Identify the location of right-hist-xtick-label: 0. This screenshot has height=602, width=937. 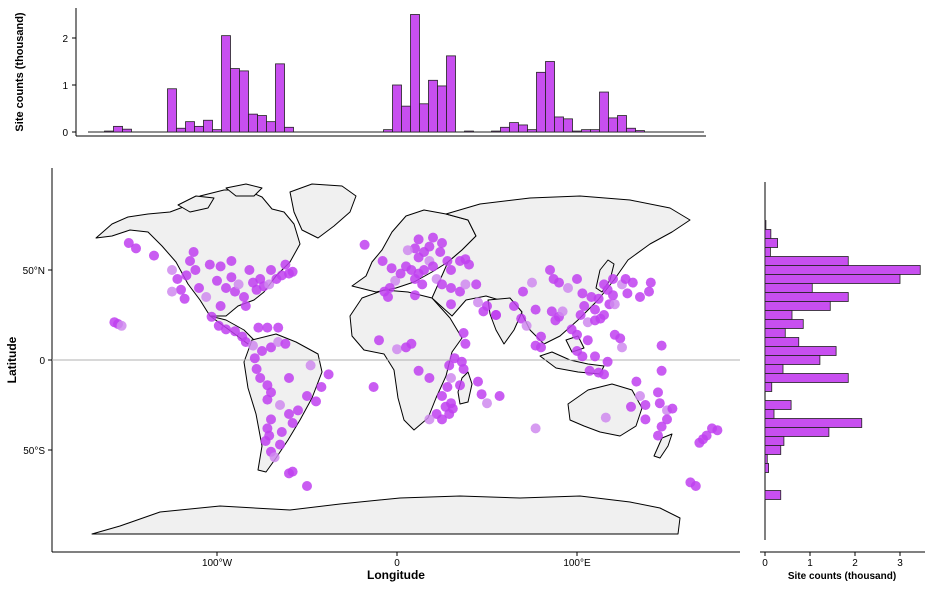
(765, 563).